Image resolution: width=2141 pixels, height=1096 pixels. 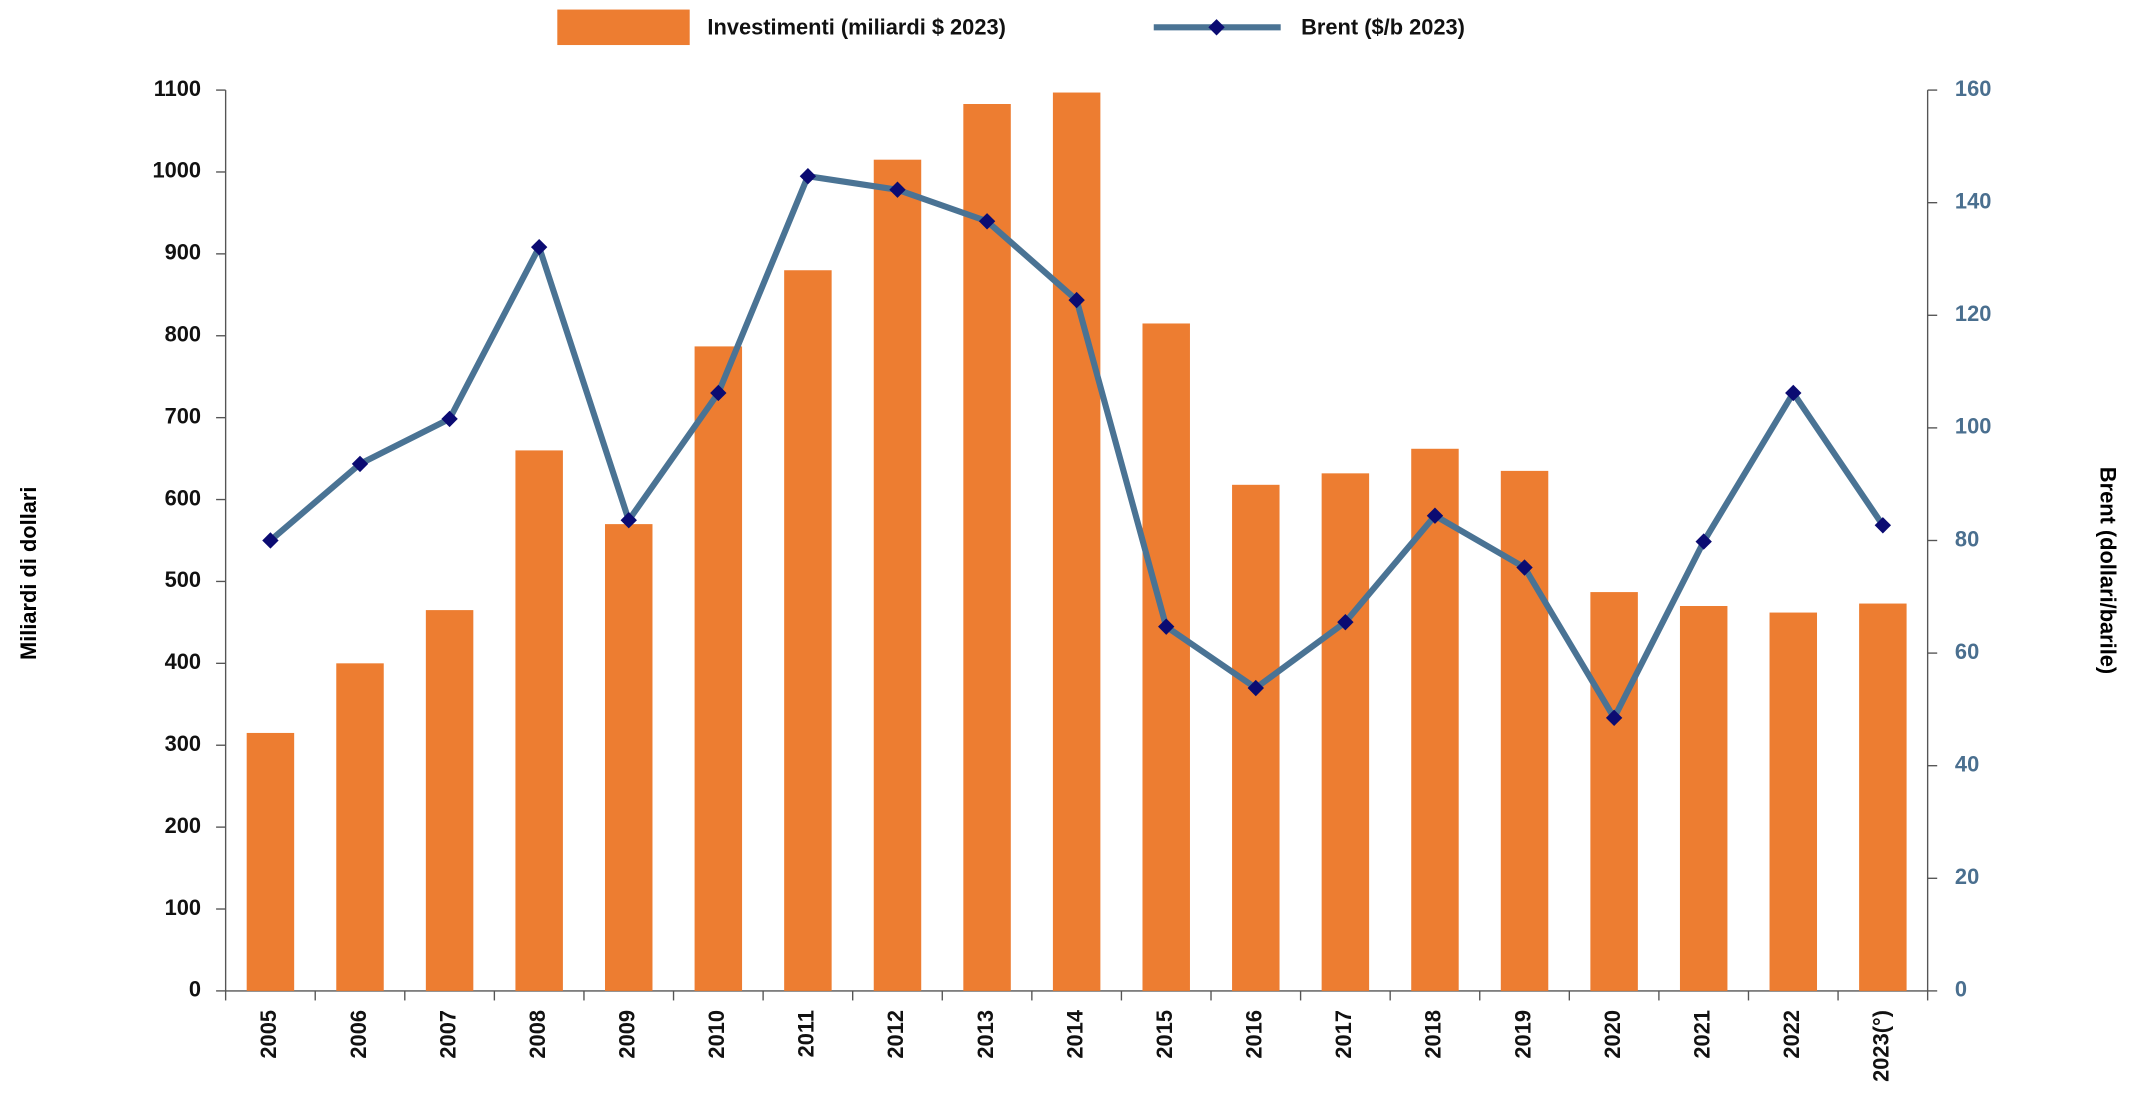 What do you see at coordinates (183, 334) in the screenshot?
I see `y-tick-label: 800` at bounding box center [183, 334].